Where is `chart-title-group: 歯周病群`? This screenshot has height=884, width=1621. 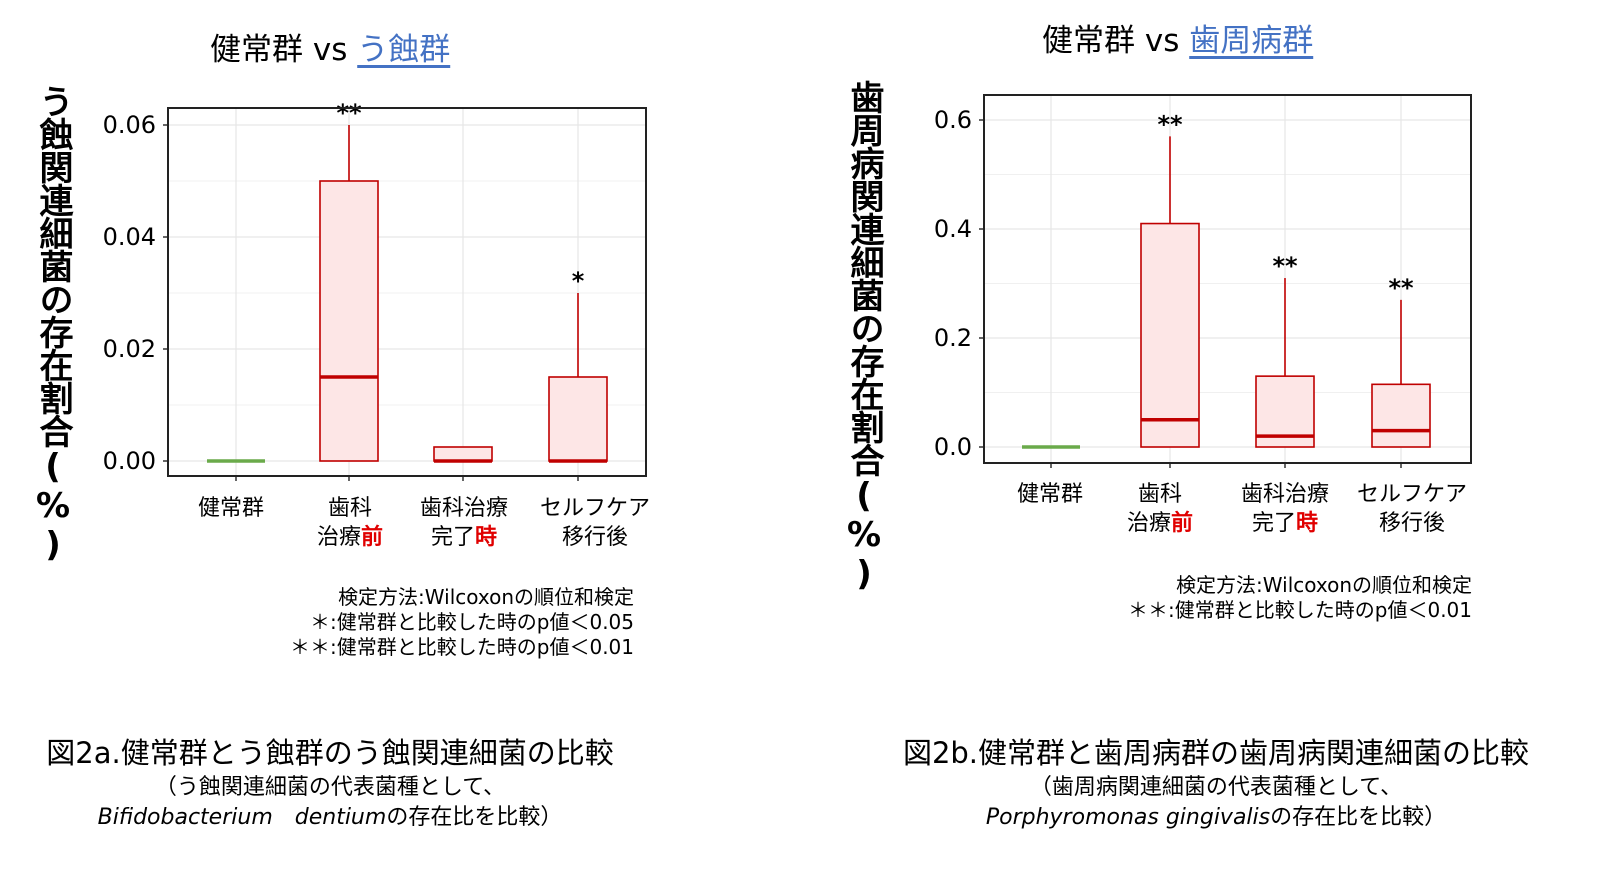
chart-title-group: 歯周病群 is located at coordinates (1251, 41).